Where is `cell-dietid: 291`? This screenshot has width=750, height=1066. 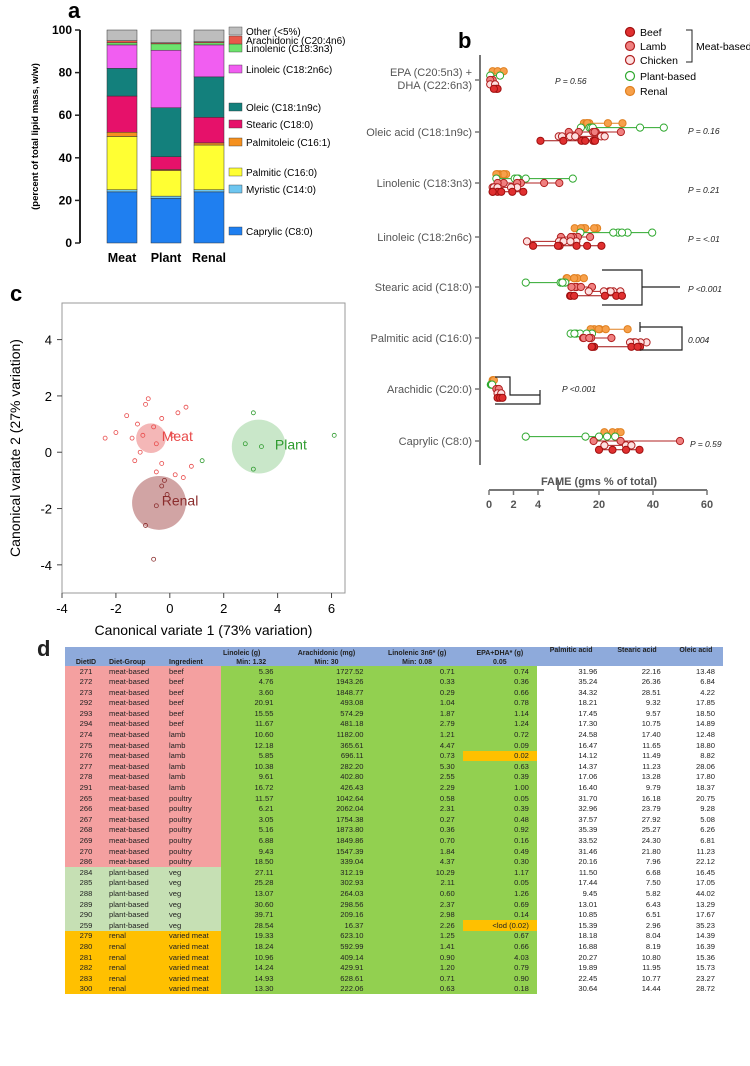
cell-dietid: 291 is located at coordinates (86, 788).